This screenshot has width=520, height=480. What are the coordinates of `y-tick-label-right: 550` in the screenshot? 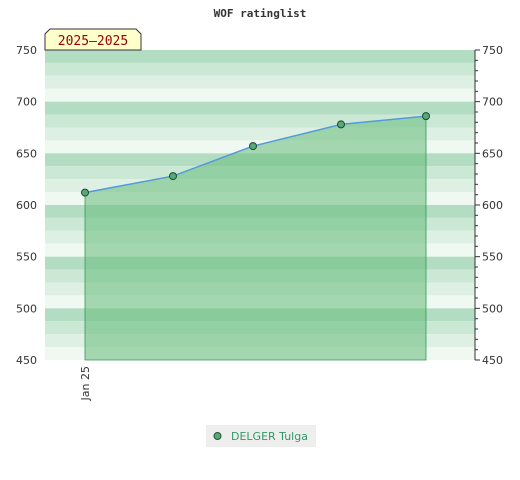 It's located at (492, 257).